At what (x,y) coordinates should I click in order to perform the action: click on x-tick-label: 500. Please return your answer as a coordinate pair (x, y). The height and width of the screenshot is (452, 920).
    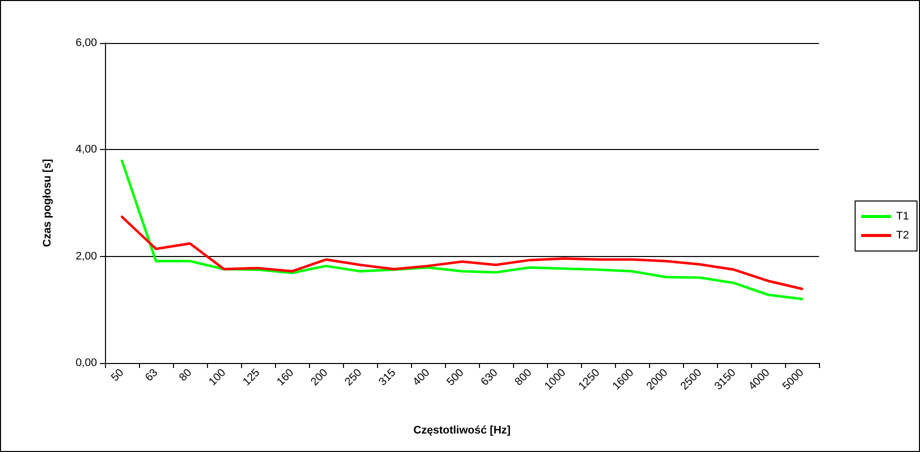
    Looking at the image, I should click on (455, 377).